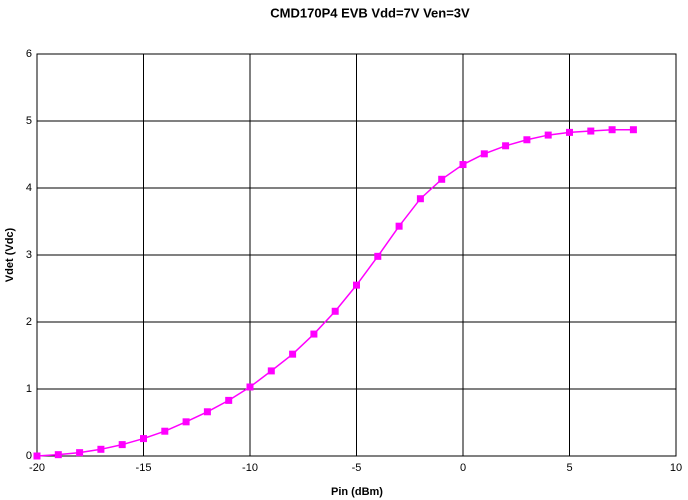 This screenshot has height=500, width=688. Describe the element at coordinates (29, 188) in the screenshot. I see `y-tick-label: 4` at that location.